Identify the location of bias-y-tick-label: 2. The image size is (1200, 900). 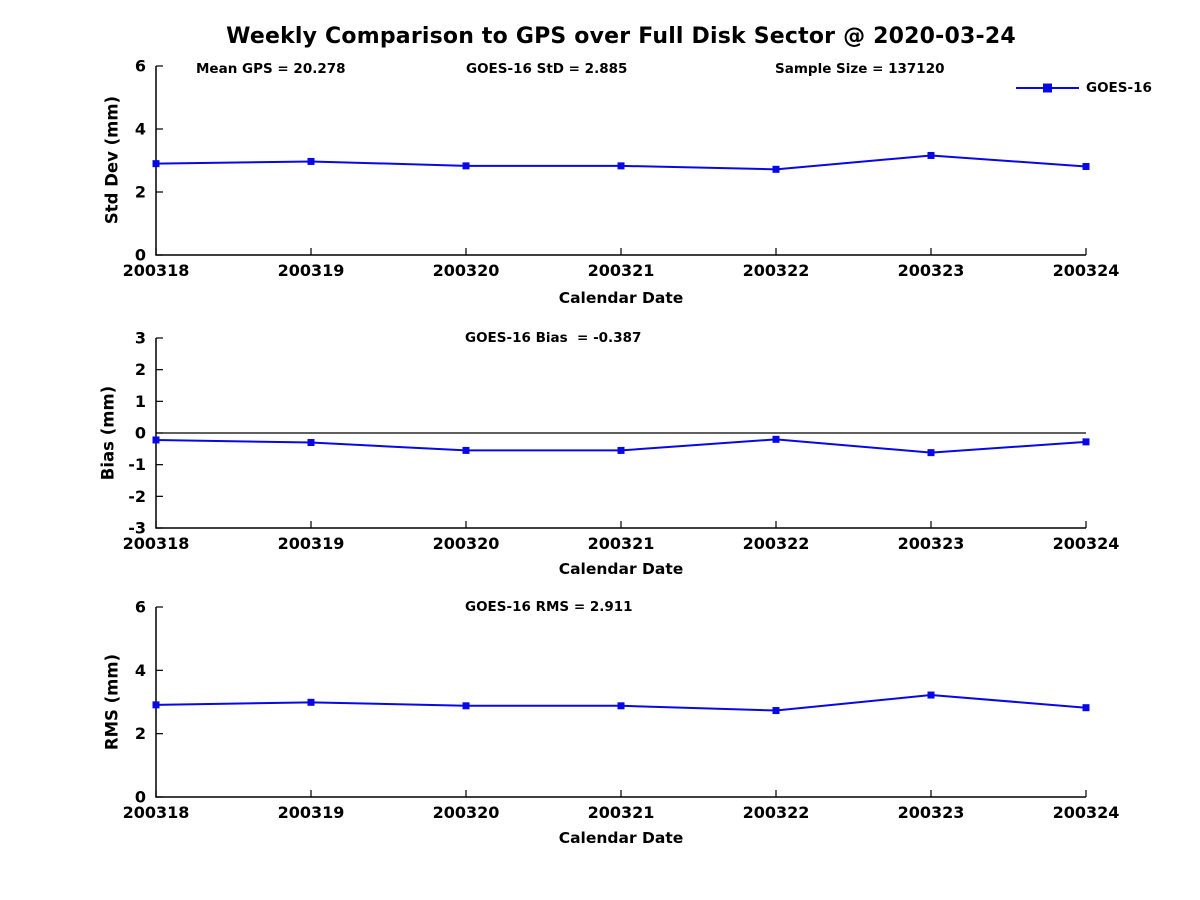
(140, 369).